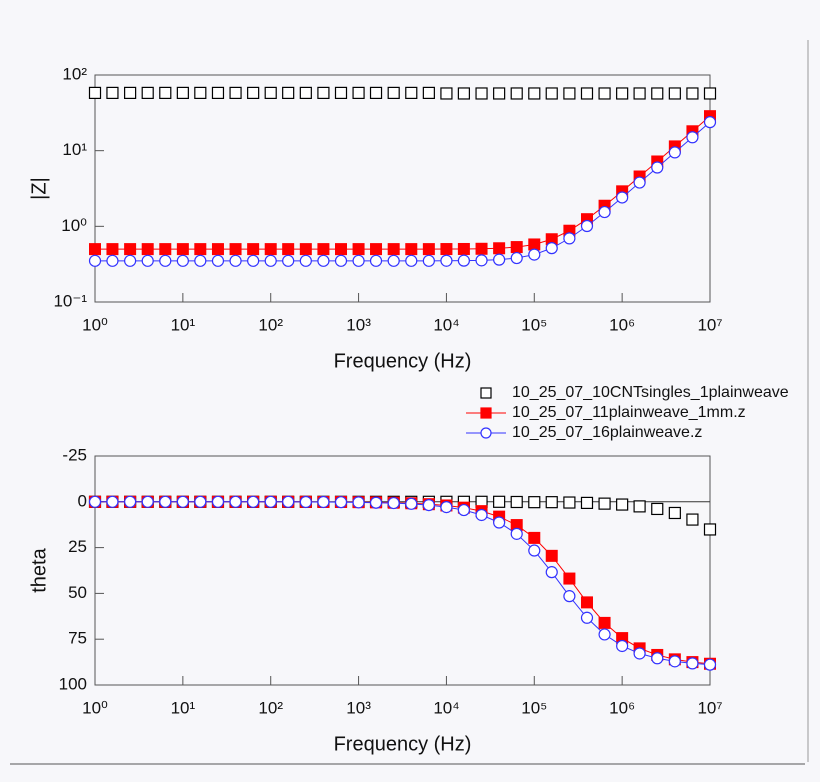  What do you see at coordinates (486, 413) in the screenshot?
I see `legend-marker` at bounding box center [486, 413].